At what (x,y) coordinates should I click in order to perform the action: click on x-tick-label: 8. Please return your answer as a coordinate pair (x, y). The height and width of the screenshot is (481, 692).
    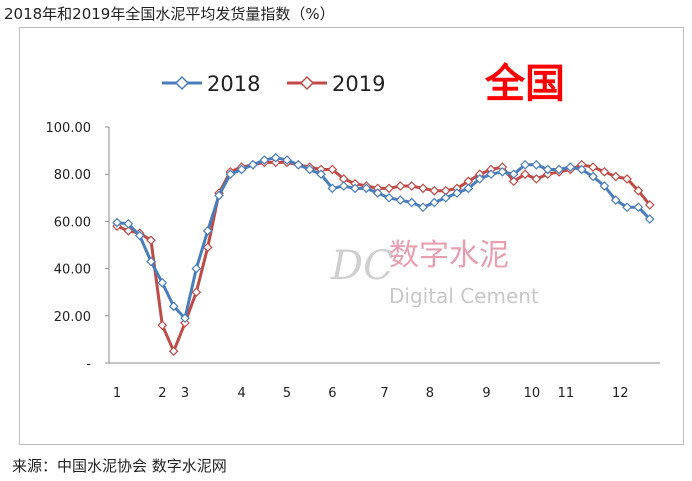
    Looking at the image, I should click on (430, 393).